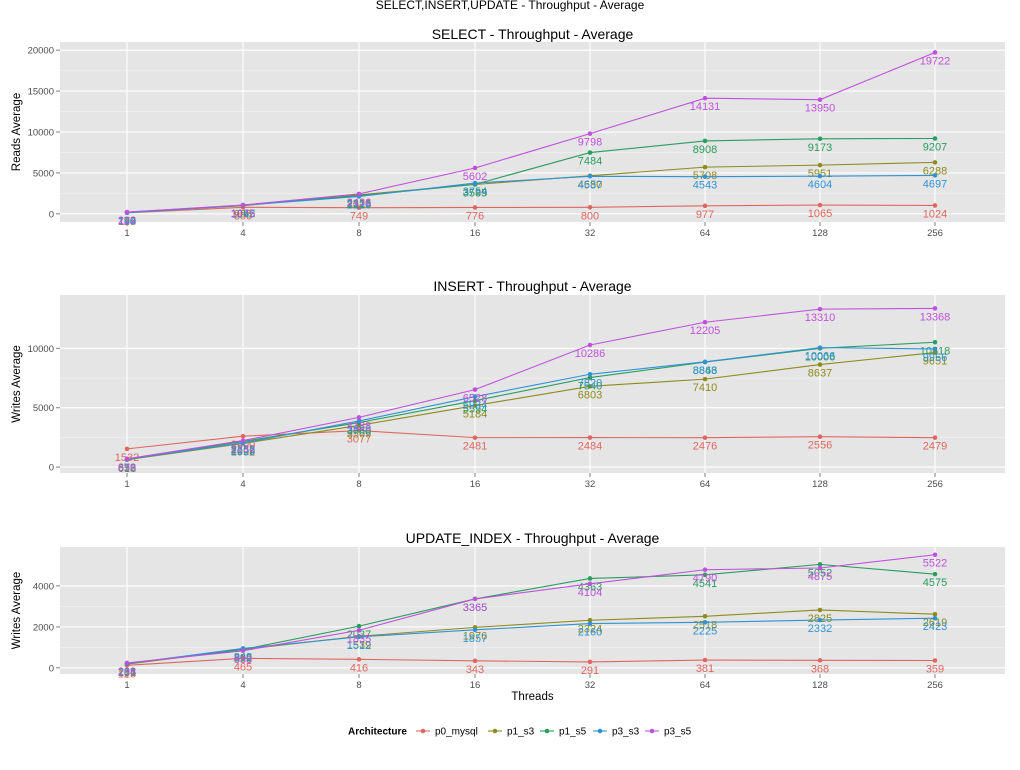  I want to click on data-label: 1539, so click(359, 645).